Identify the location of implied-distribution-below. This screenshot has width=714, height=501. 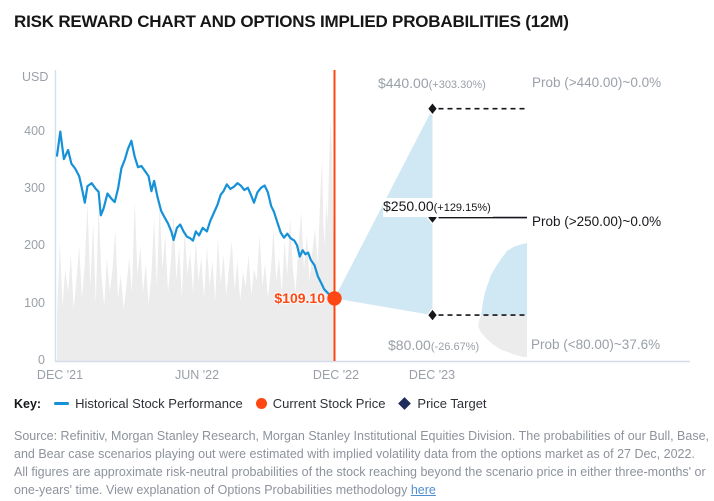
(502, 336).